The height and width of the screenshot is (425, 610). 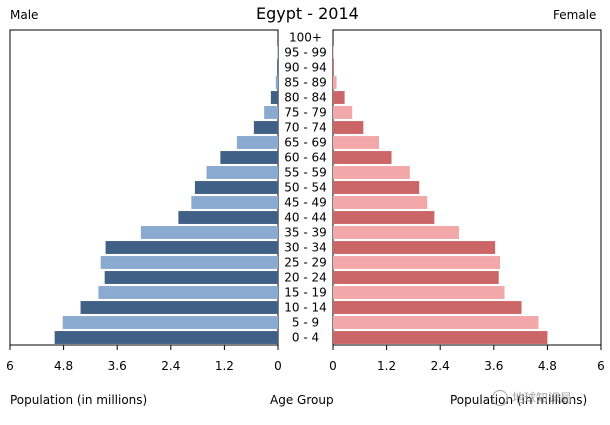 I want to click on chart-title: Egypt - 2014, so click(x=307, y=13).